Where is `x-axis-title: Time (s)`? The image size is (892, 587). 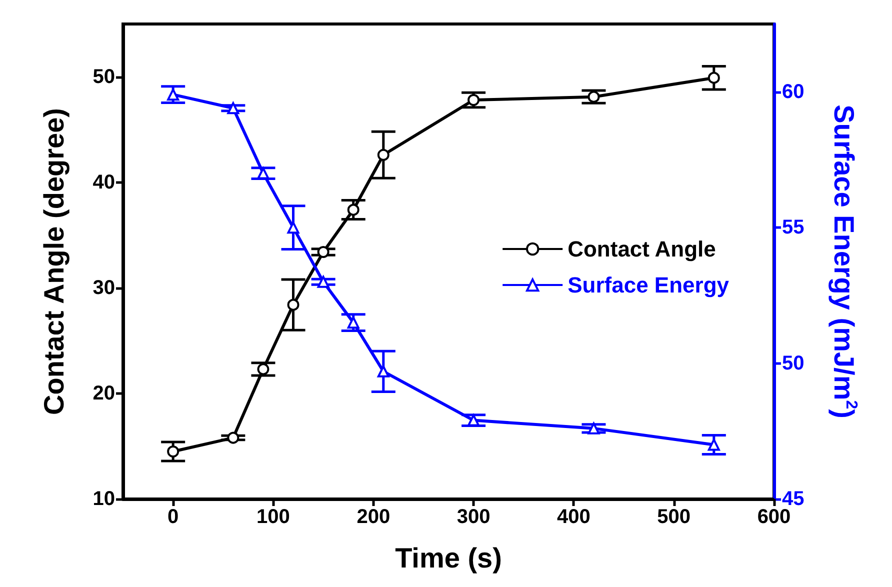 x-axis-title: Time (s) is located at coordinates (448, 558).